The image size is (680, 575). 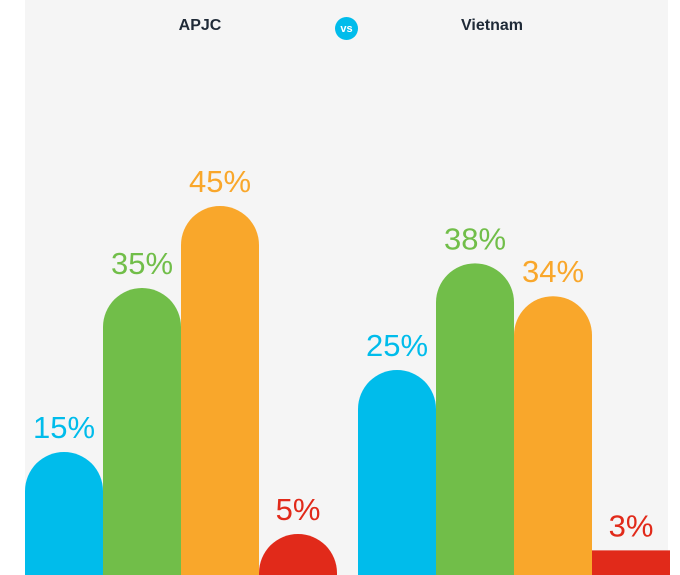 What do you see at coordinates (298, 509) in the screenshot?
I see `data-label-apjc-4: 5%` at bounding box center [298, 509].